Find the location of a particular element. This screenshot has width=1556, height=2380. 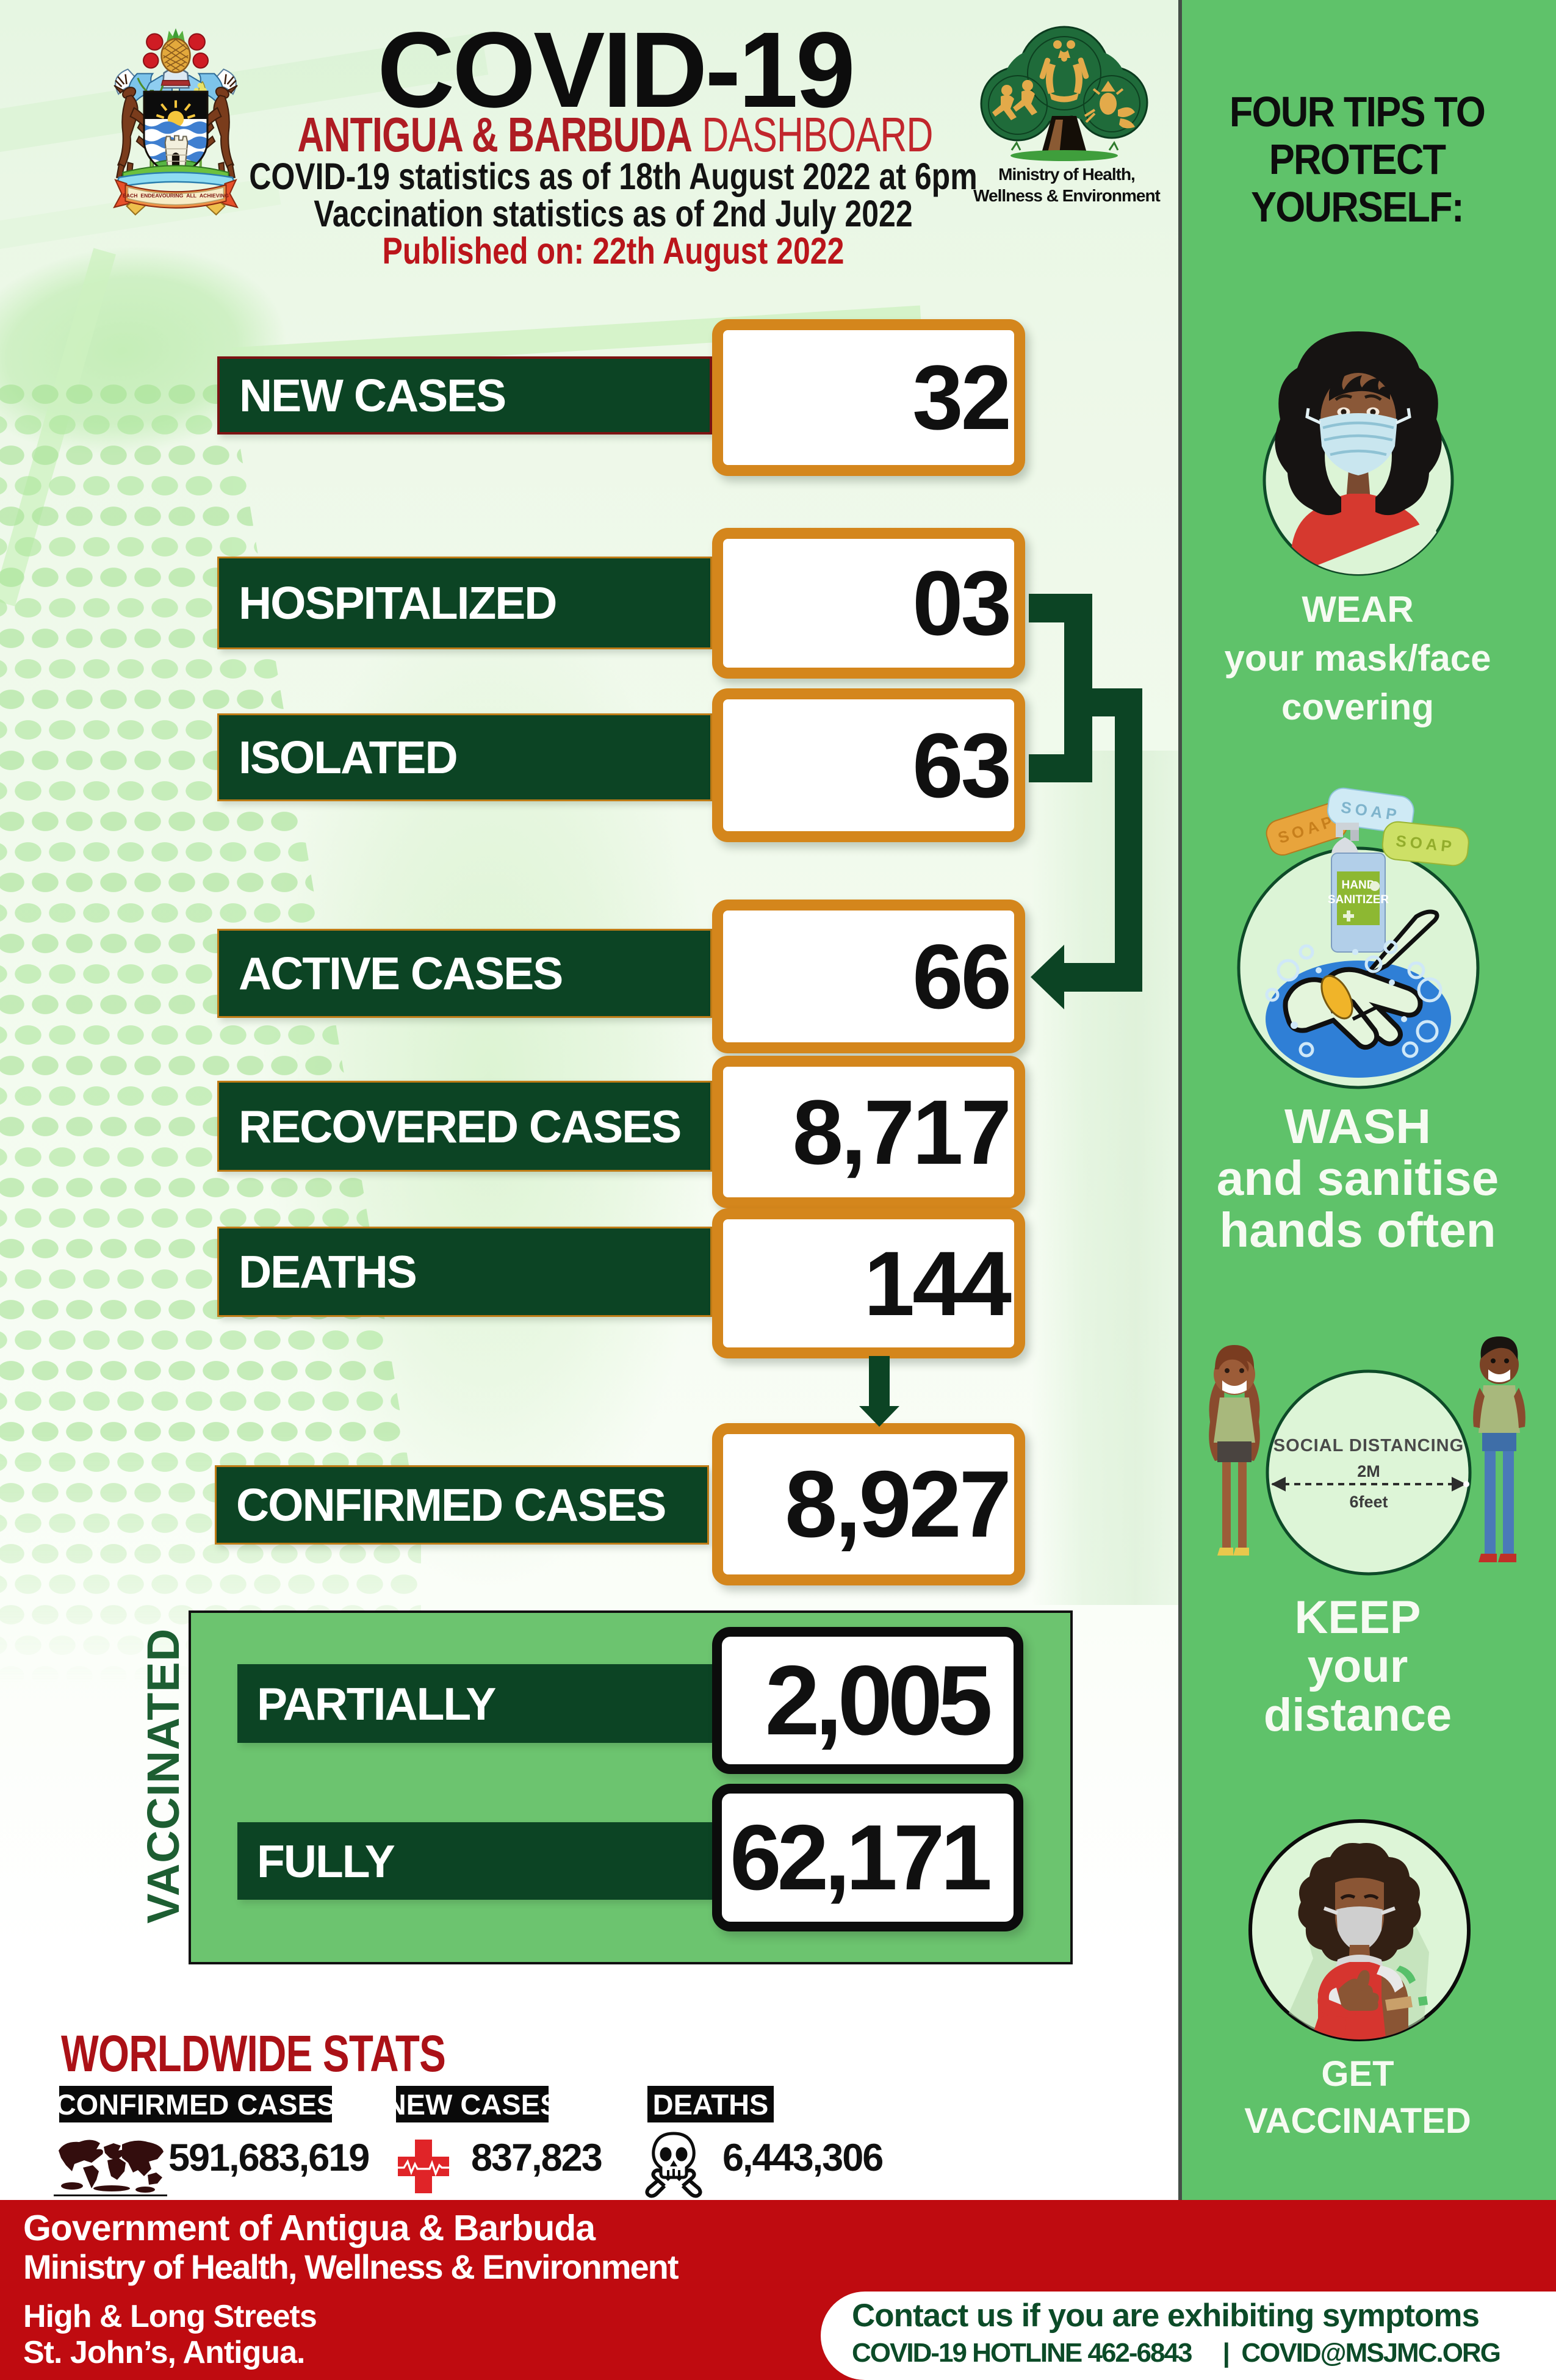

svg-text: HAND is located at coordinates (1358, 886).